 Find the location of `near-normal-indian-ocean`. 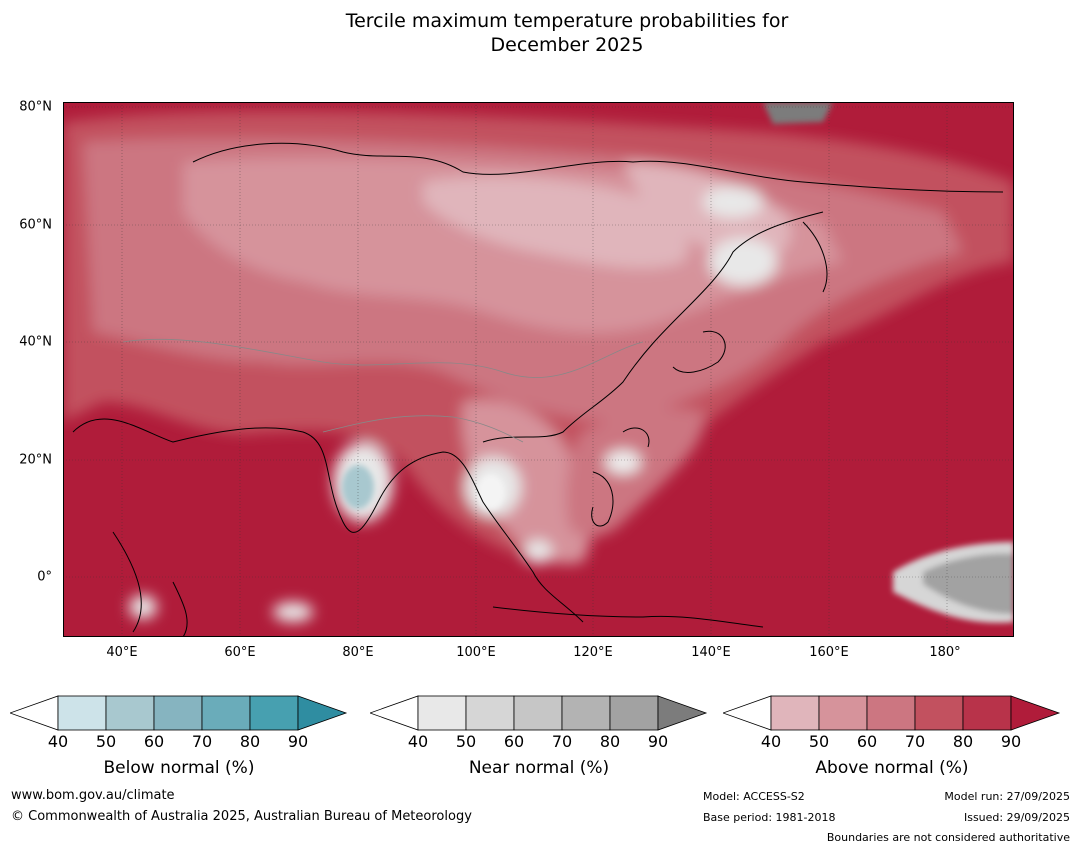

near-normal-indian-ocean is located at coordinates (293, 612).